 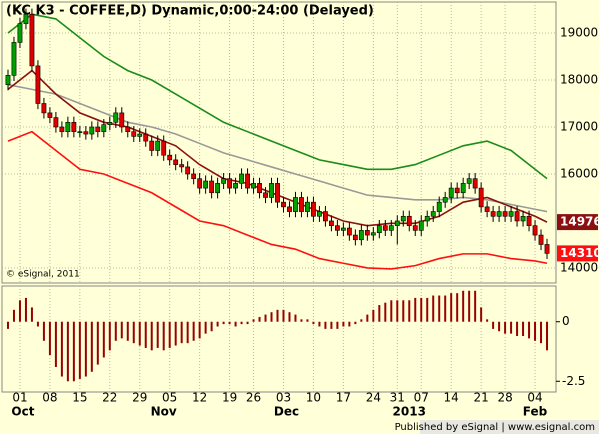 I want to click on x-tick-label: 22, so click(x=109, y=398).